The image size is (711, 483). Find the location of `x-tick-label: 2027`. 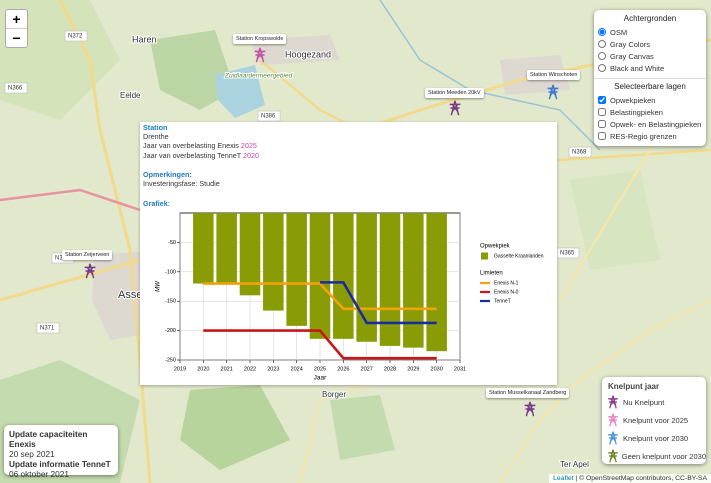

x-tick-label: 2027 is located at coordinates (367, 369).